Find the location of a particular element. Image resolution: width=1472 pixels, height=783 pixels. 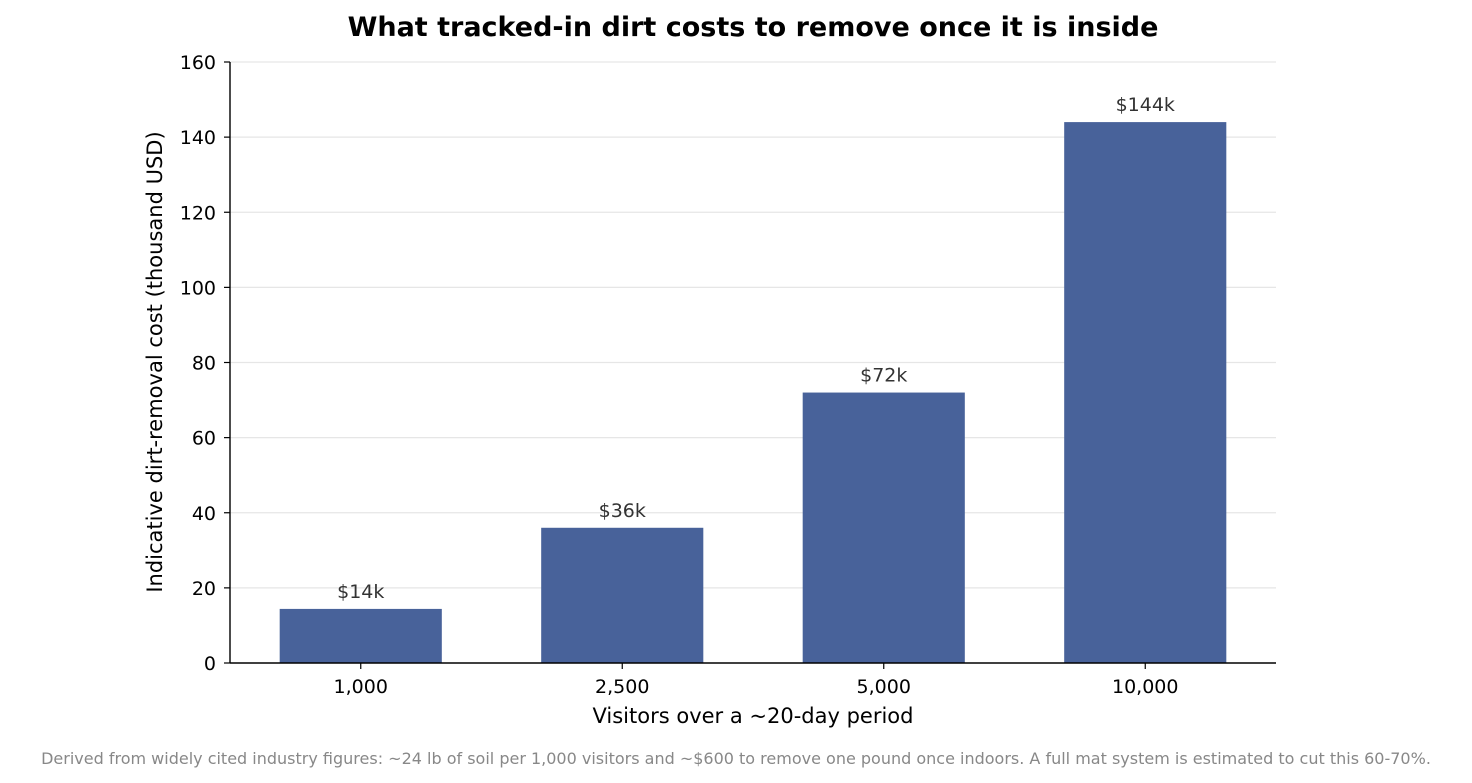

x-tick-label: 1,000 is located at coordinates (361, 687).